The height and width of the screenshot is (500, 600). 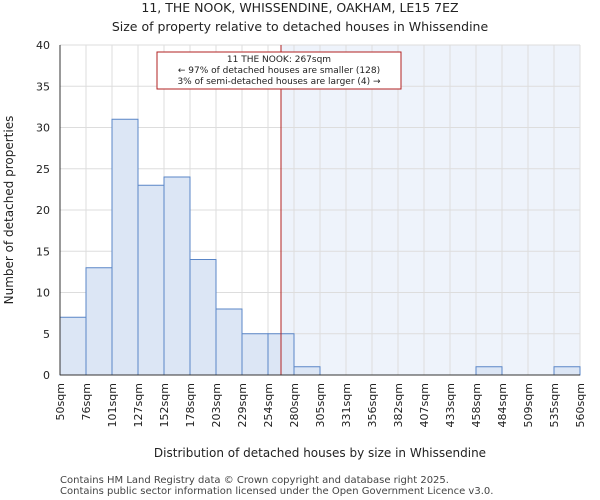 What do you see at coordinates (46, 334) in the screenshot?
I see `y-tick-label: 5` at bounding box center [46, 334].